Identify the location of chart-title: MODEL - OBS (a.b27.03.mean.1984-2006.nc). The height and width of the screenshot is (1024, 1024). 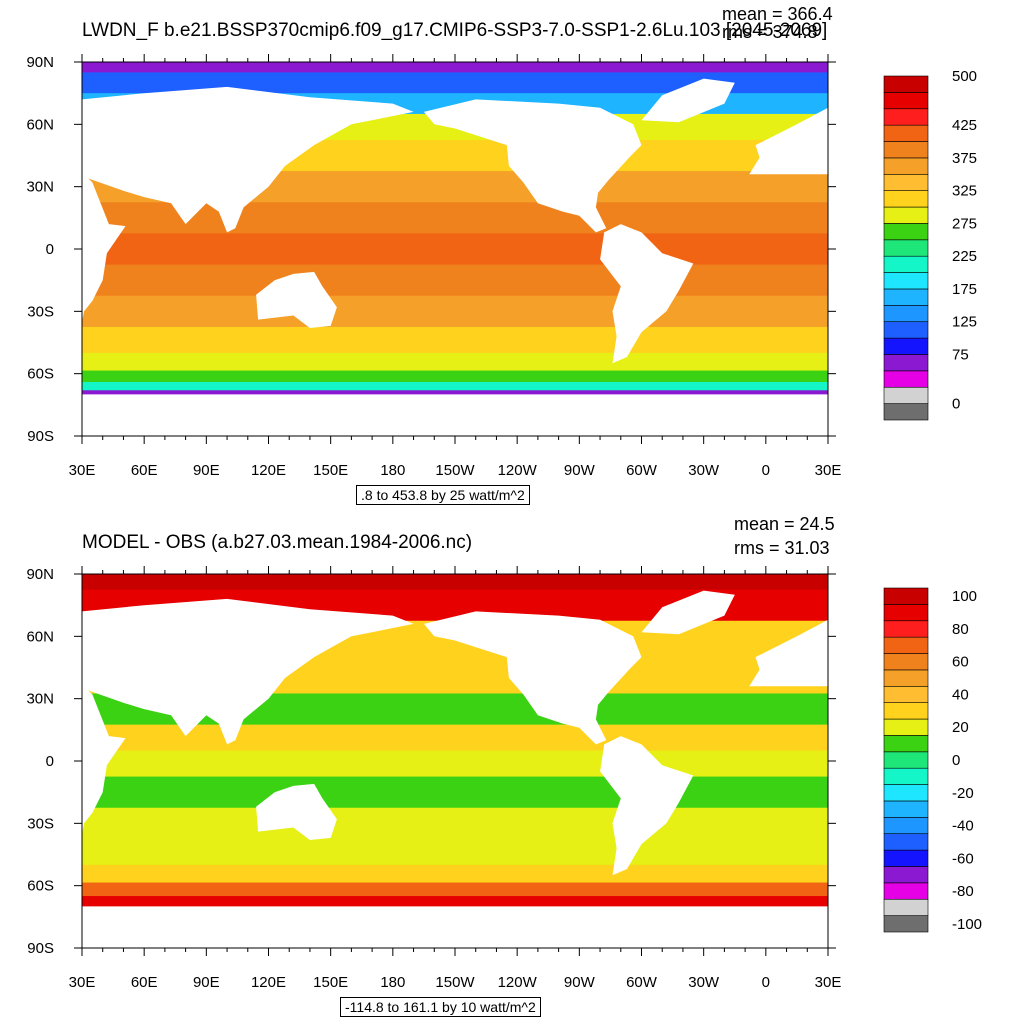
(277, 542).